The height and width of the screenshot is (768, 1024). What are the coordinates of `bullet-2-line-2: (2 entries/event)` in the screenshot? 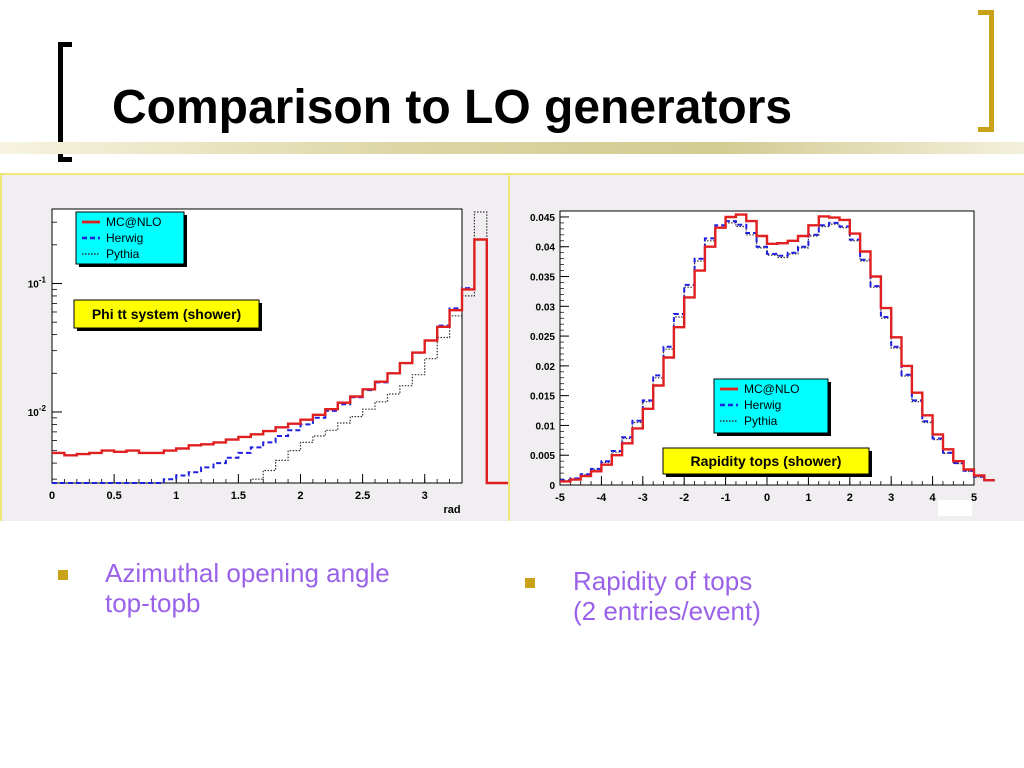 It's located at (667, 611).